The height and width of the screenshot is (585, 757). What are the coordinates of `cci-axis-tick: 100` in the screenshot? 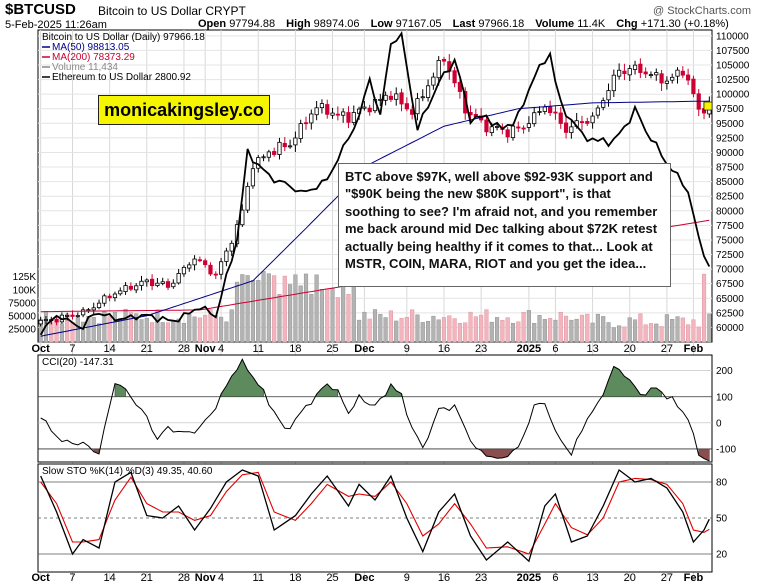 It's located at (724, 397).